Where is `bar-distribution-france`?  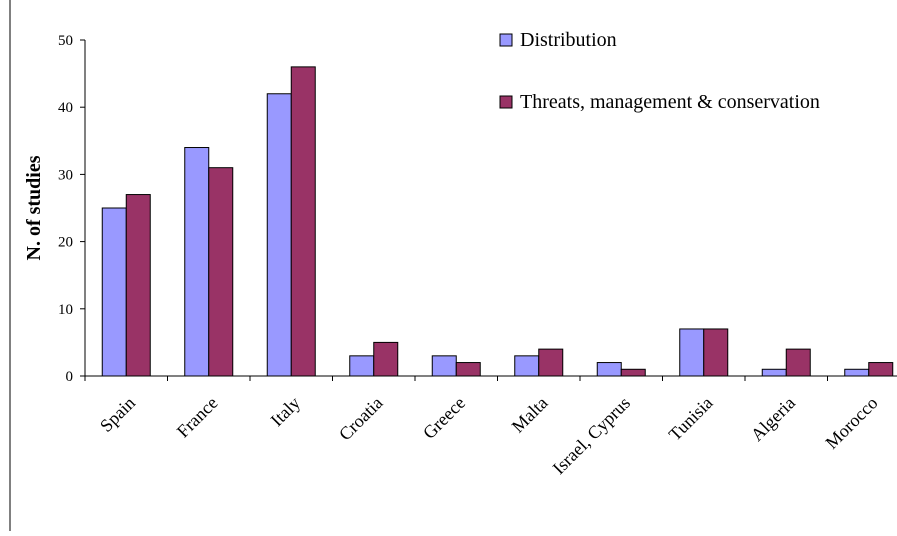 bar-distribution-france is located at coordinates (197, 262).